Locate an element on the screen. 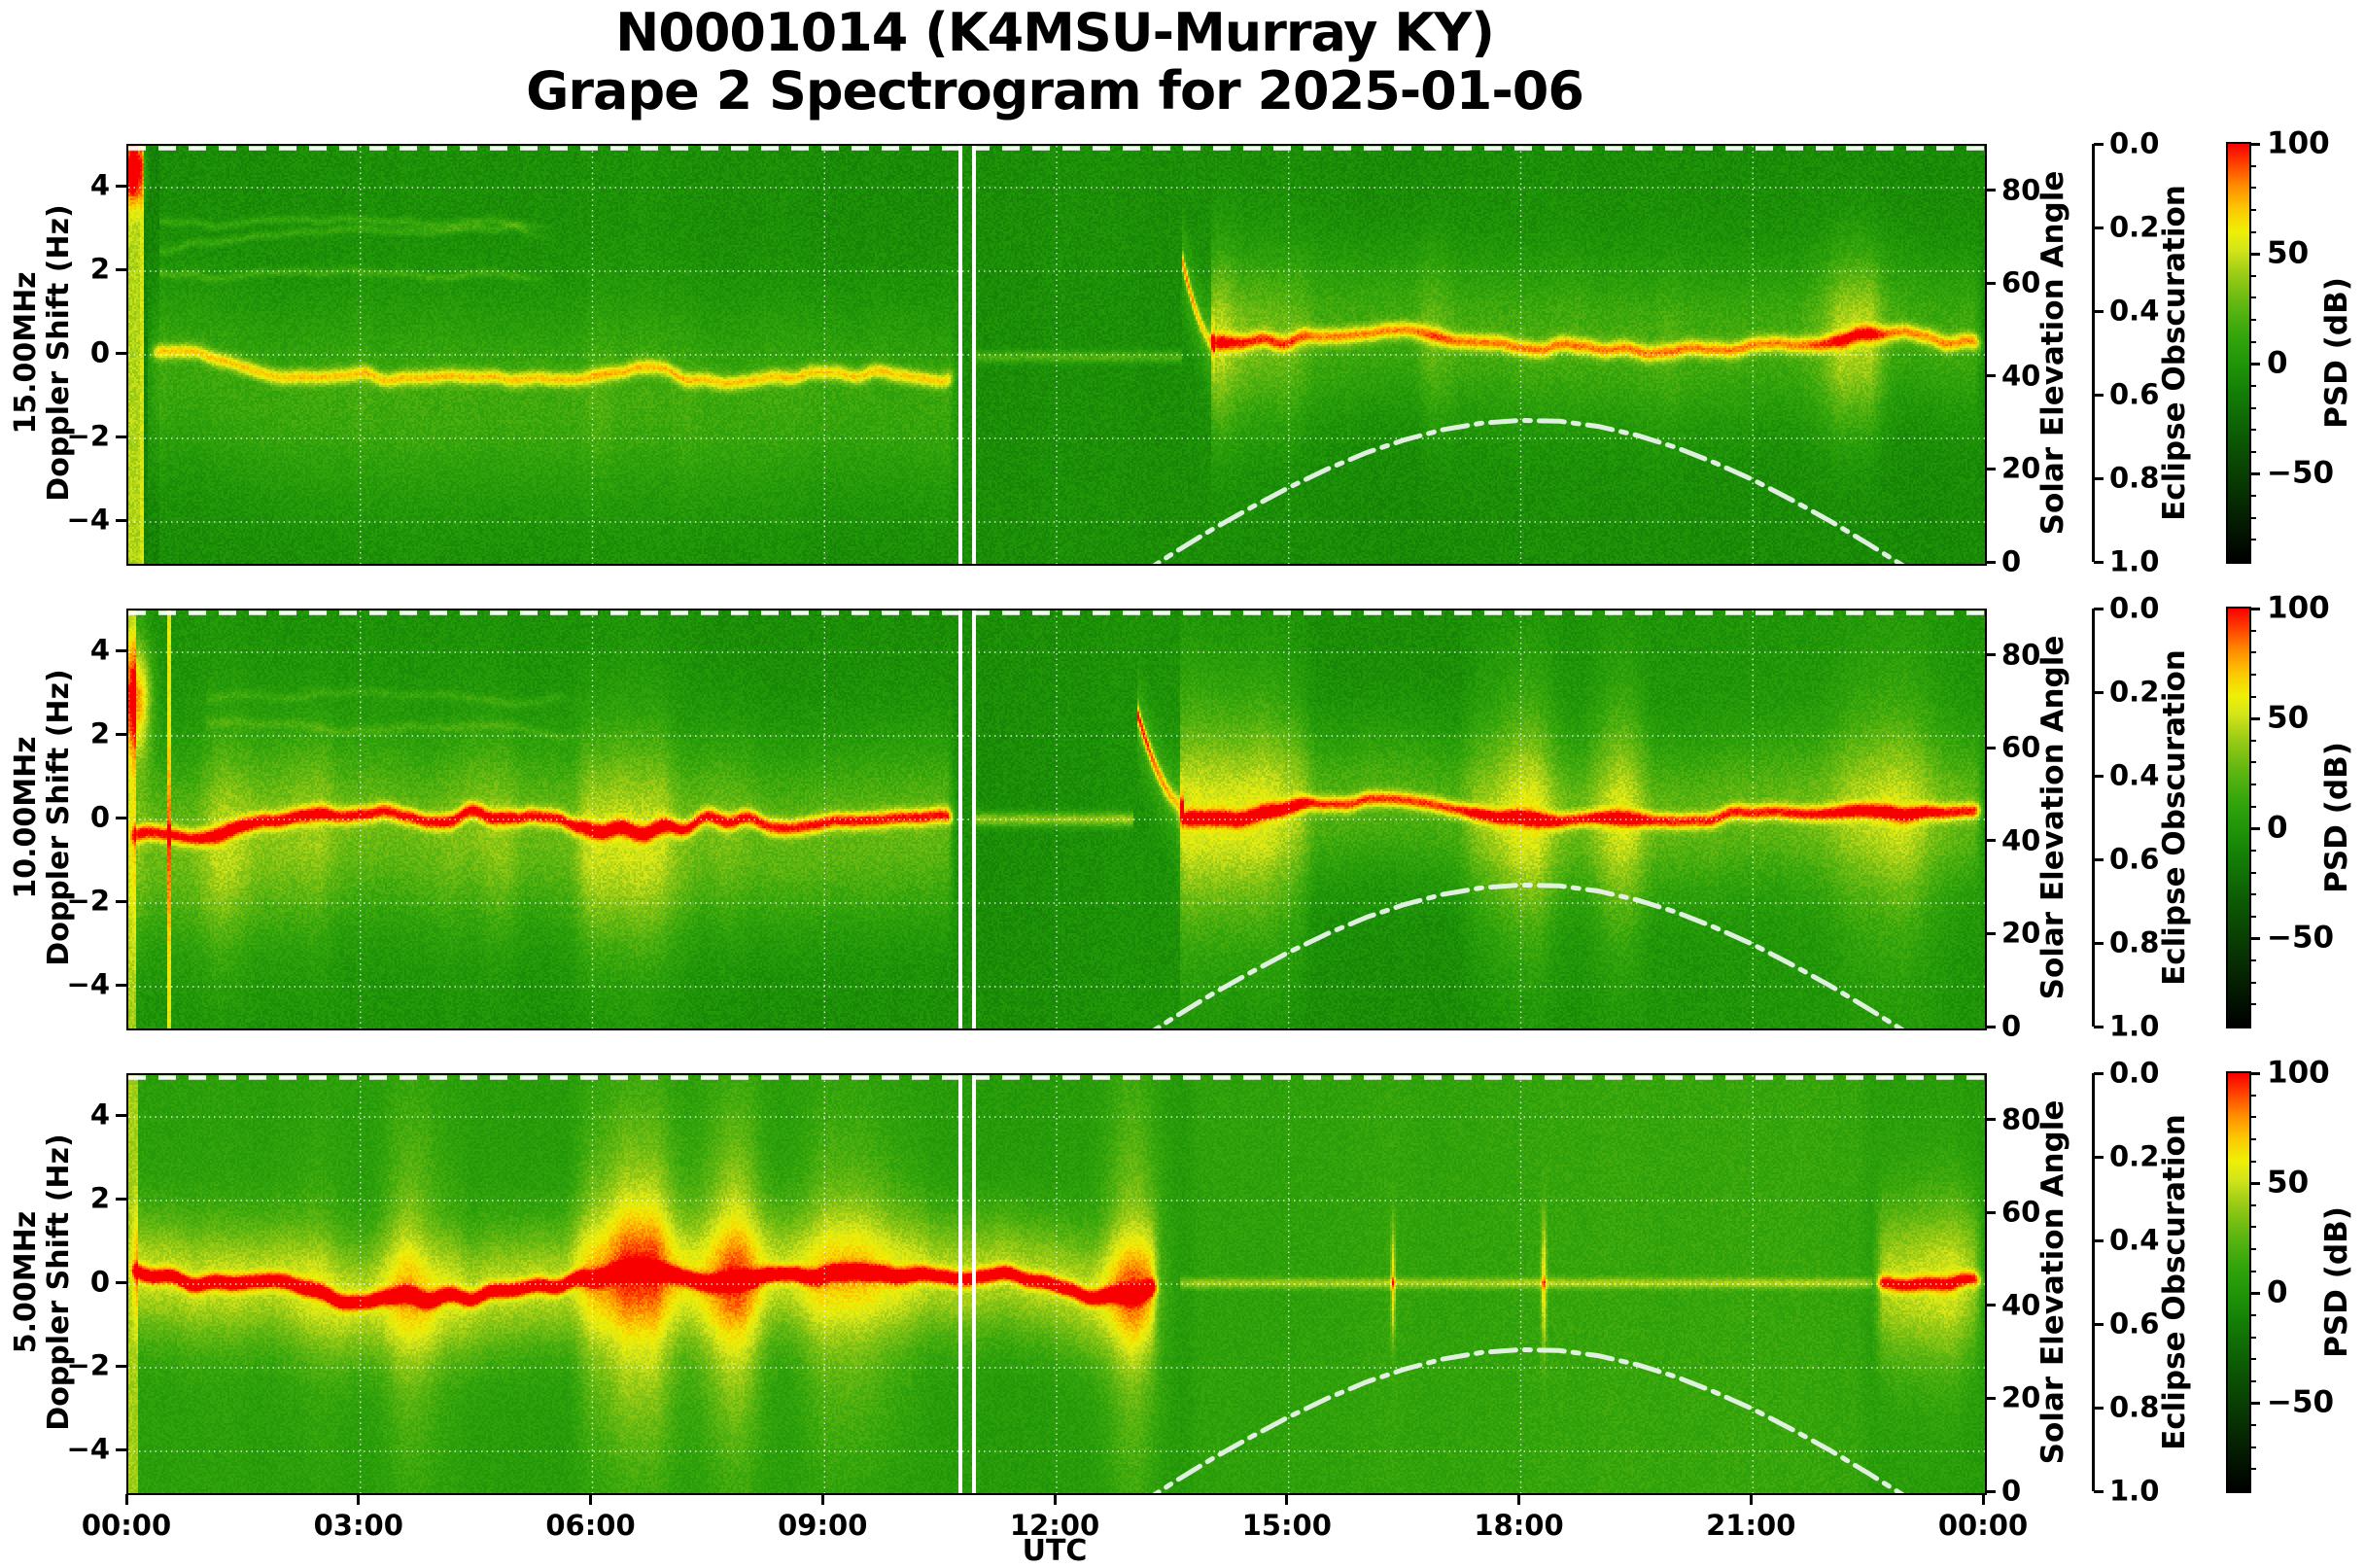 The image size is (2365, 1568). frequency-label: 5.00MHz is located at coordinates (26, 1282).